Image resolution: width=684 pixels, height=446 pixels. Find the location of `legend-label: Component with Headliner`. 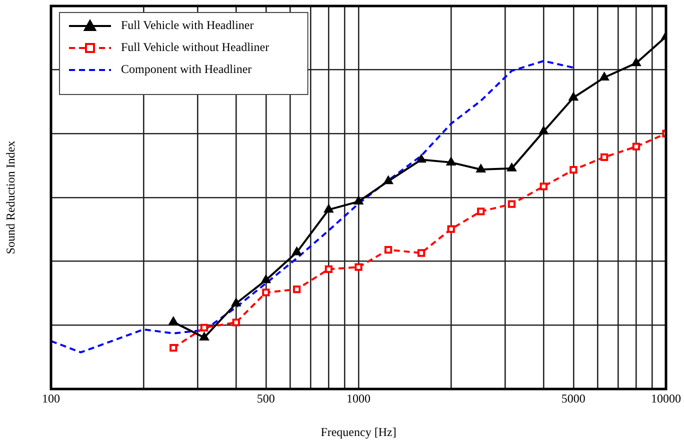

legend-label: Component with Headliner is located at coordinates (186, 69).